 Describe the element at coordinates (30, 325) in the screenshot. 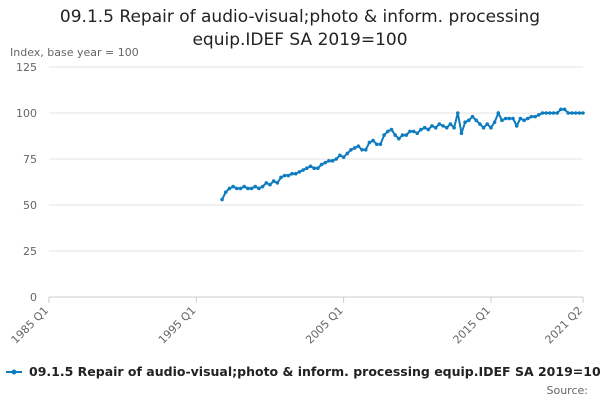

I see `x-tick-label: 1985 Q1` at that location.